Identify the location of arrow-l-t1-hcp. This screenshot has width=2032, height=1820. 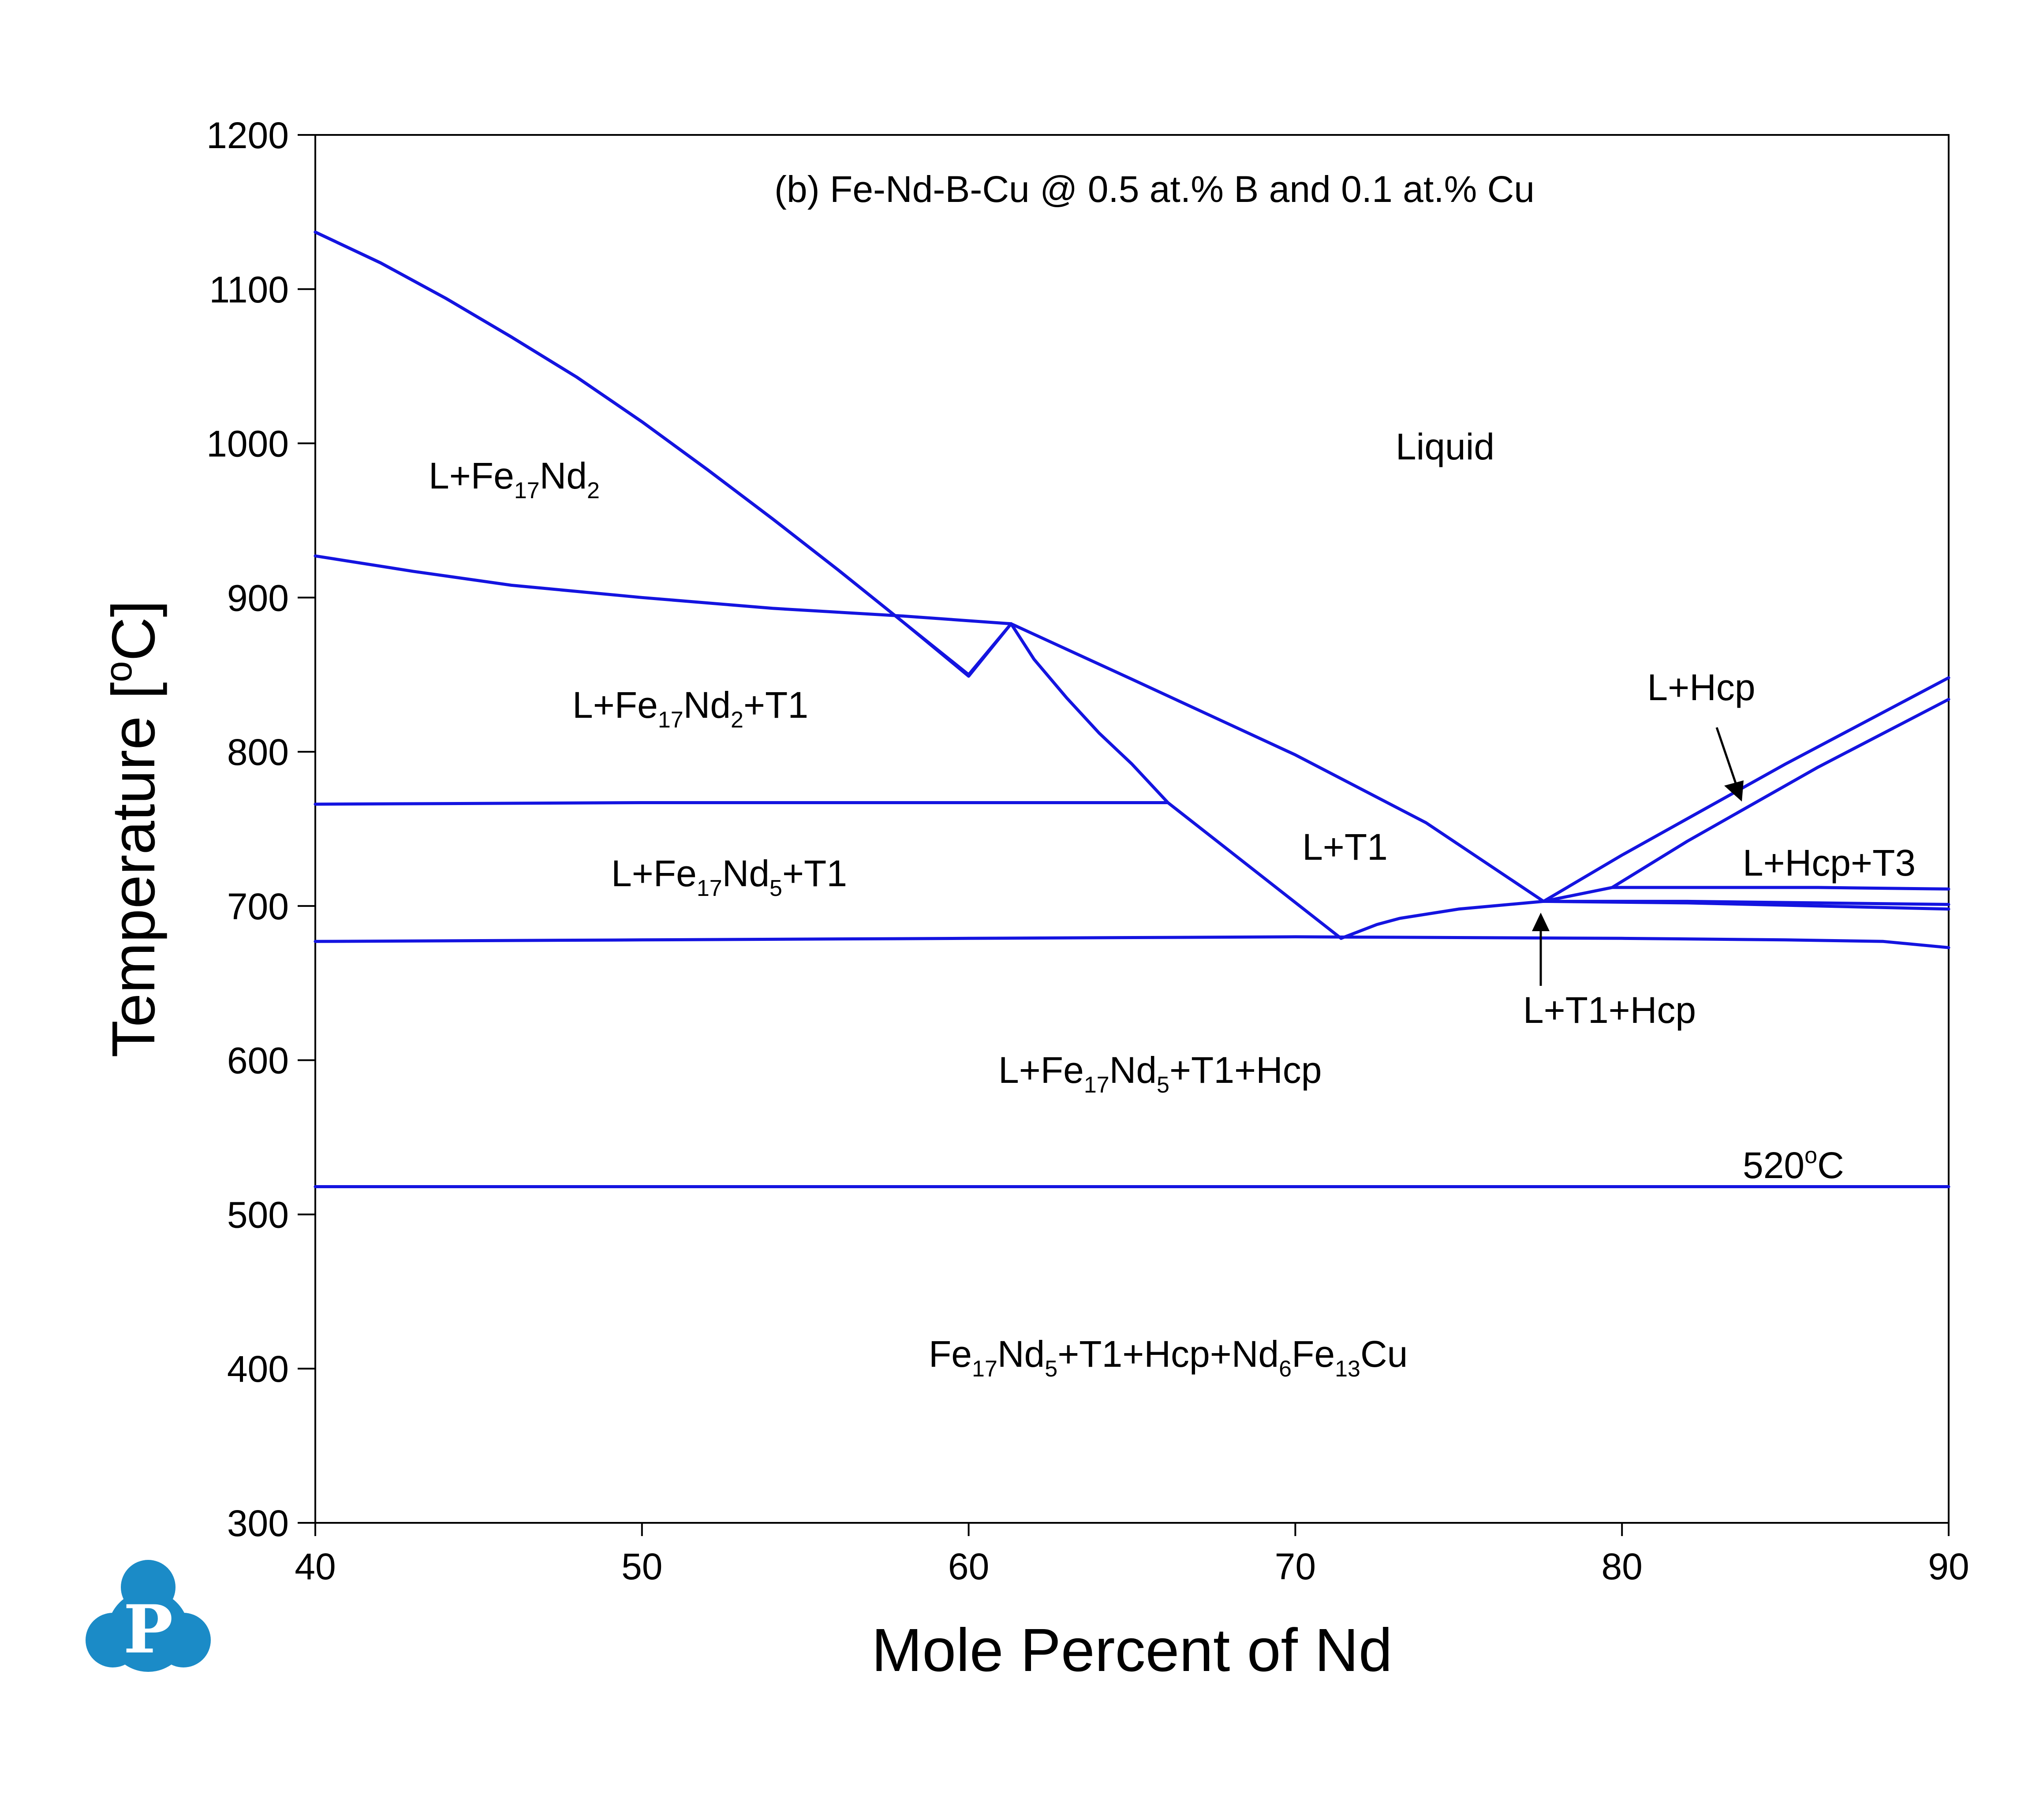
(1541, 949).